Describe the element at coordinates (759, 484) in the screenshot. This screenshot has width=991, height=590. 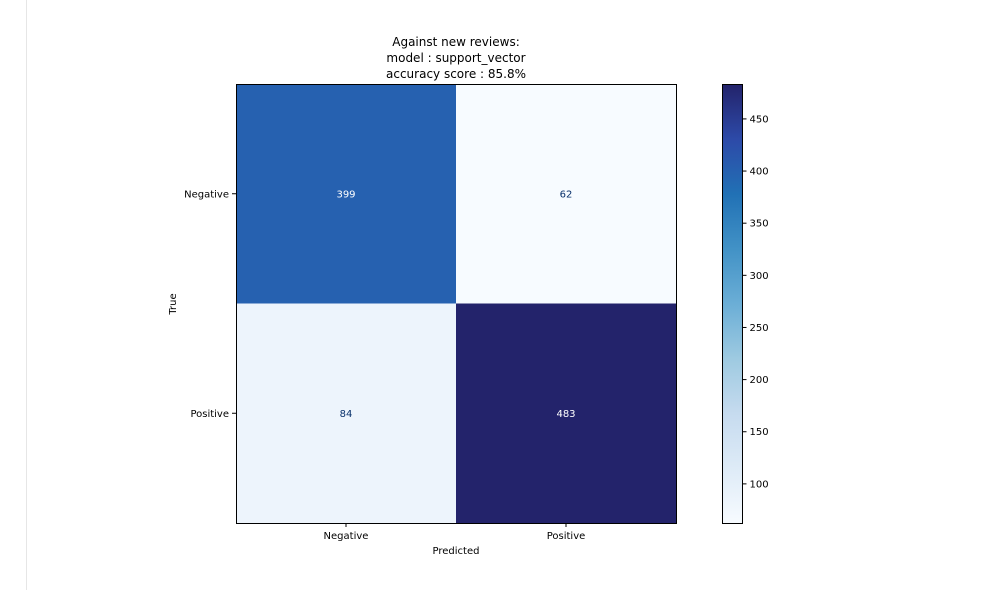
I see `colorbar-tick-label: 100` at that location.